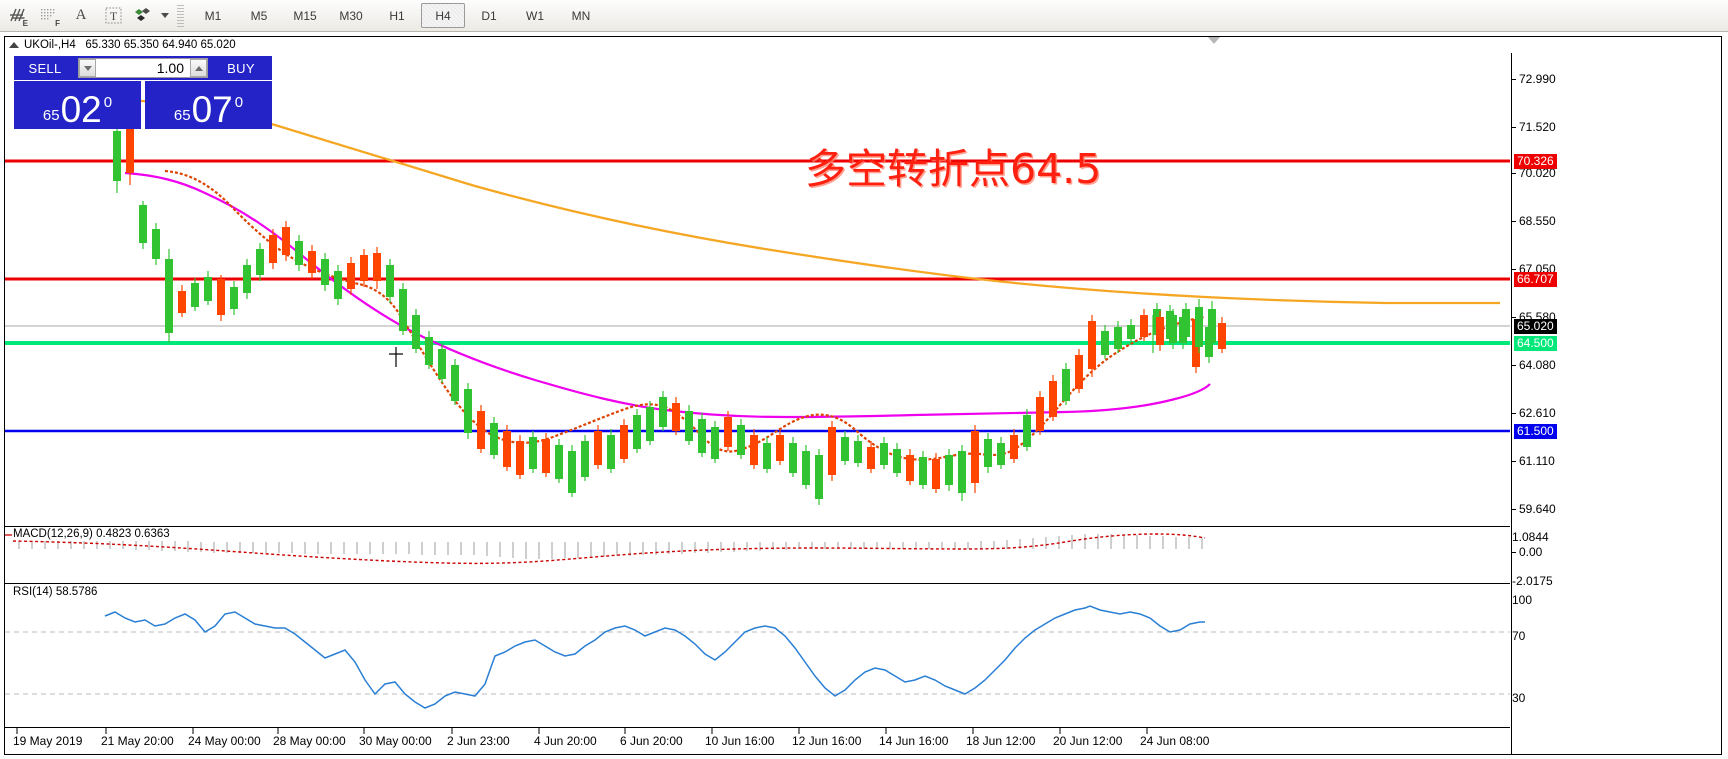 This screenshot has height=759, width=1728. I want to click on text-tool-icon: A, so click(81, 16).